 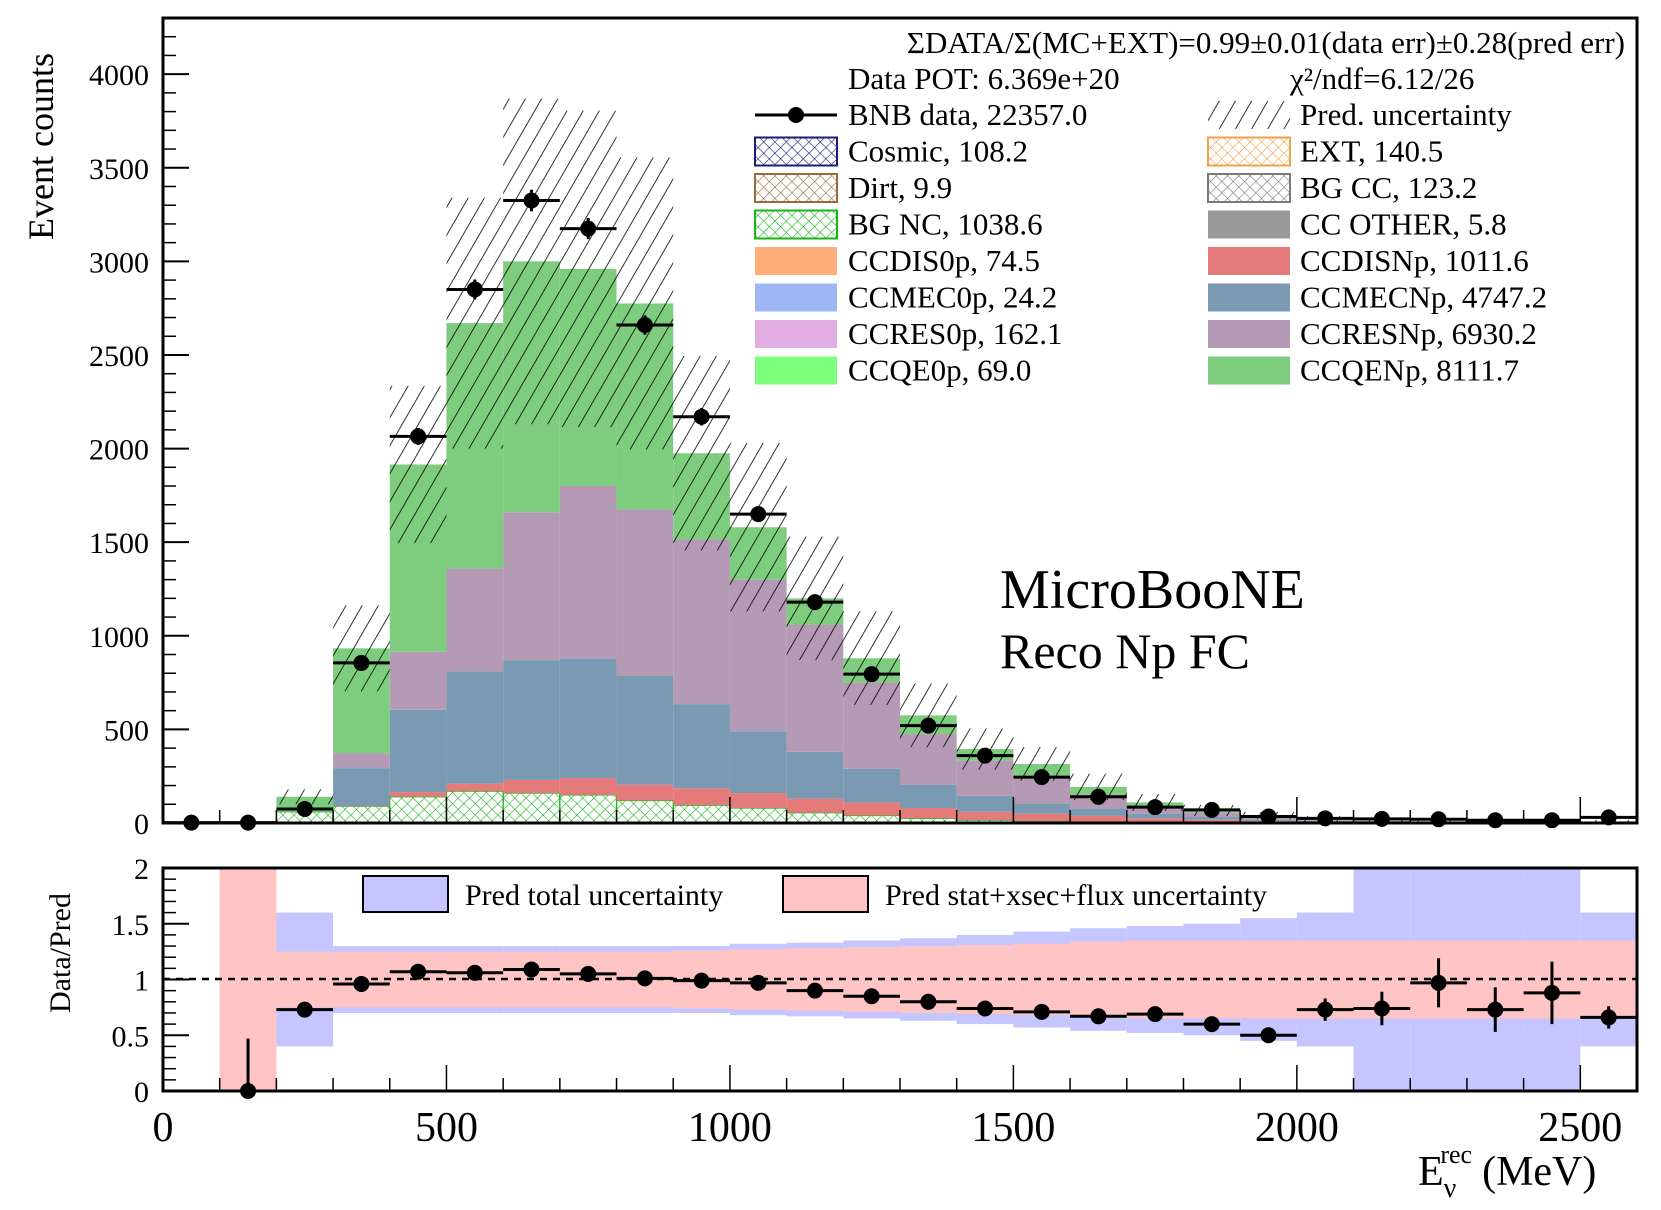 What do you see at coordinates (163, 1128) in the screenshot?
I see `x-tick-label-0: 0` at bounding box center [163, 1128].